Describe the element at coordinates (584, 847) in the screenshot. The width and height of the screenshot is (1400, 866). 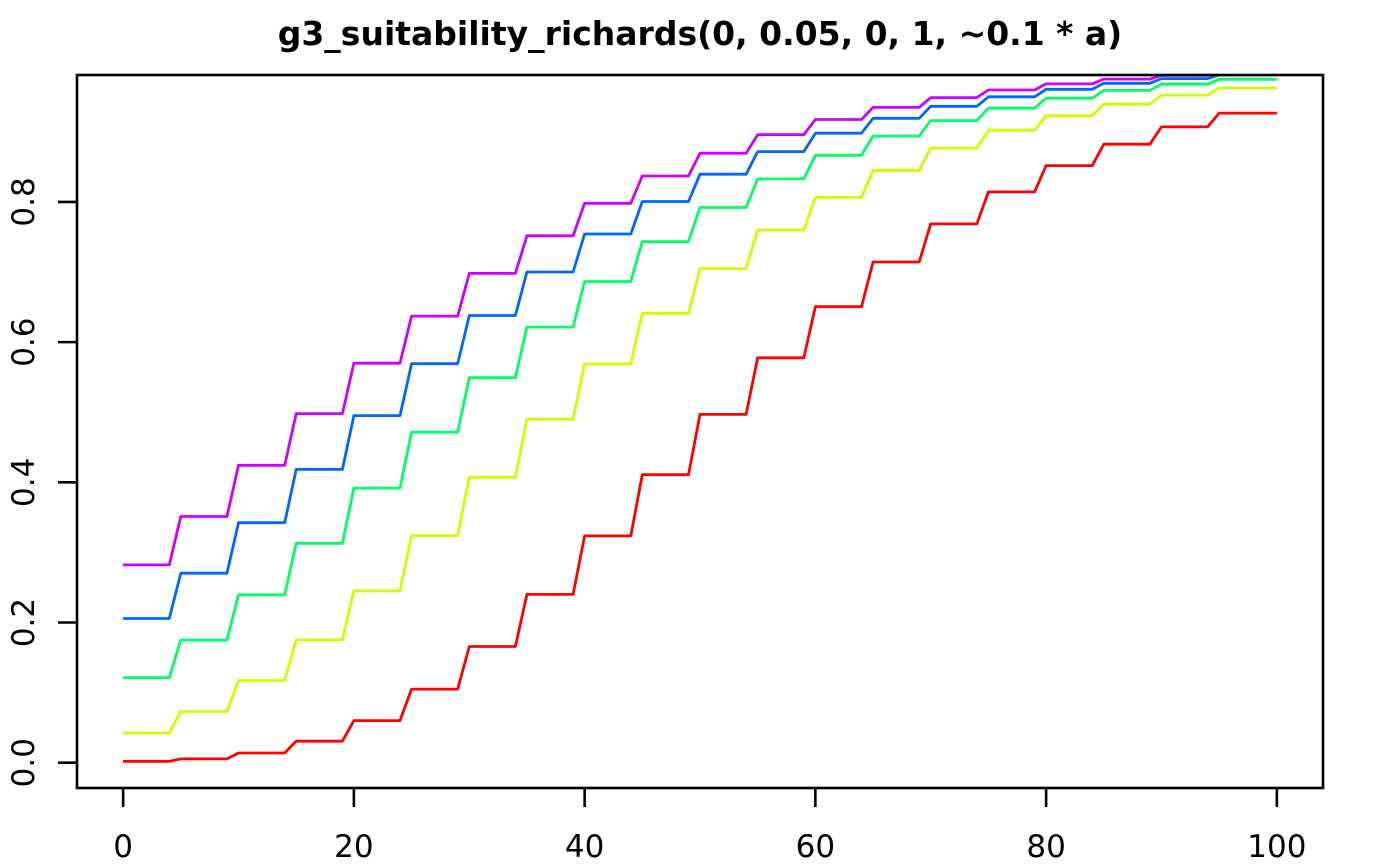
I see `x-axis-tick-label: 40` at that location.